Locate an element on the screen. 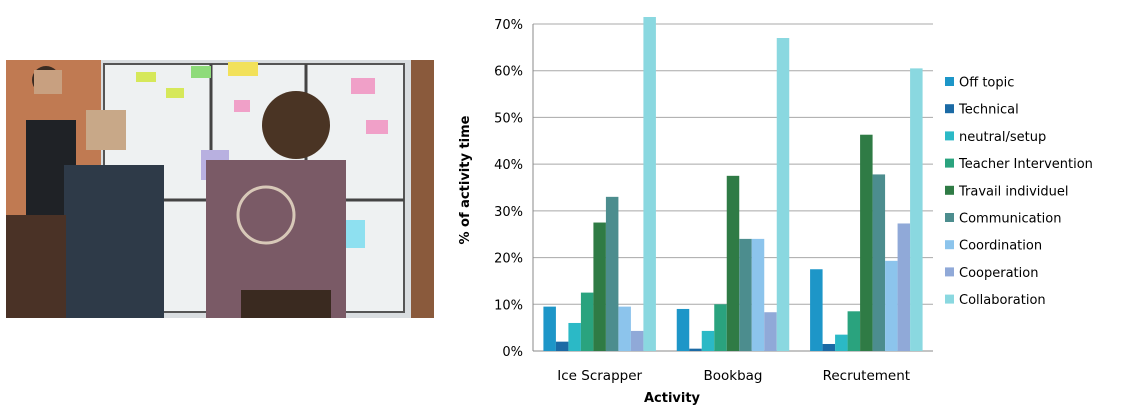  legend-label: Off topic is located at coordinates (986, 83).